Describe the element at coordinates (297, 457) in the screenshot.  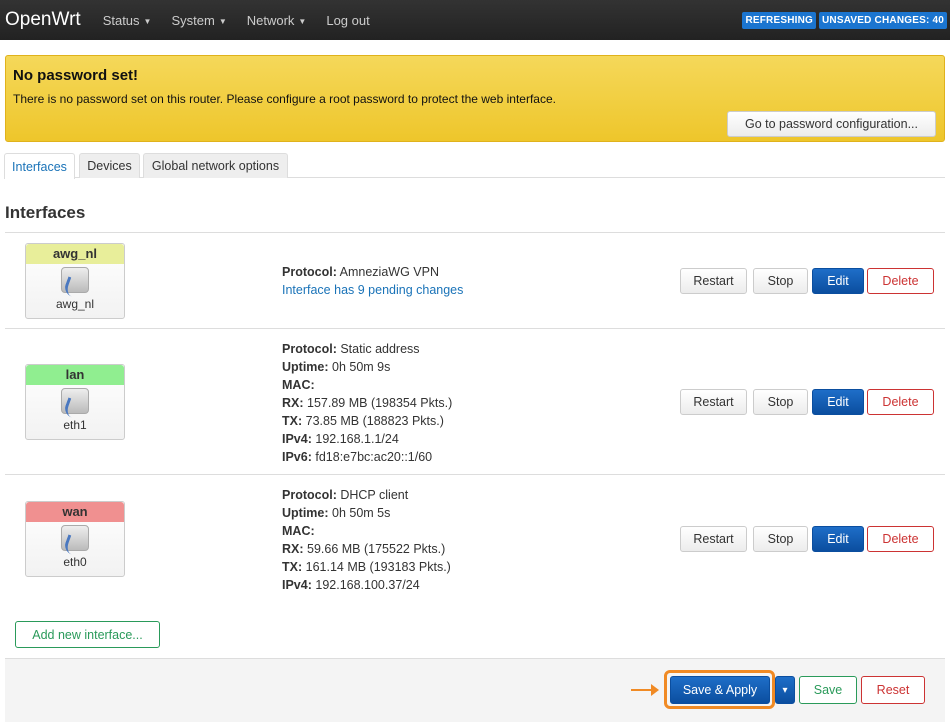
I see `ipv6-label: IPv6:` at that location.